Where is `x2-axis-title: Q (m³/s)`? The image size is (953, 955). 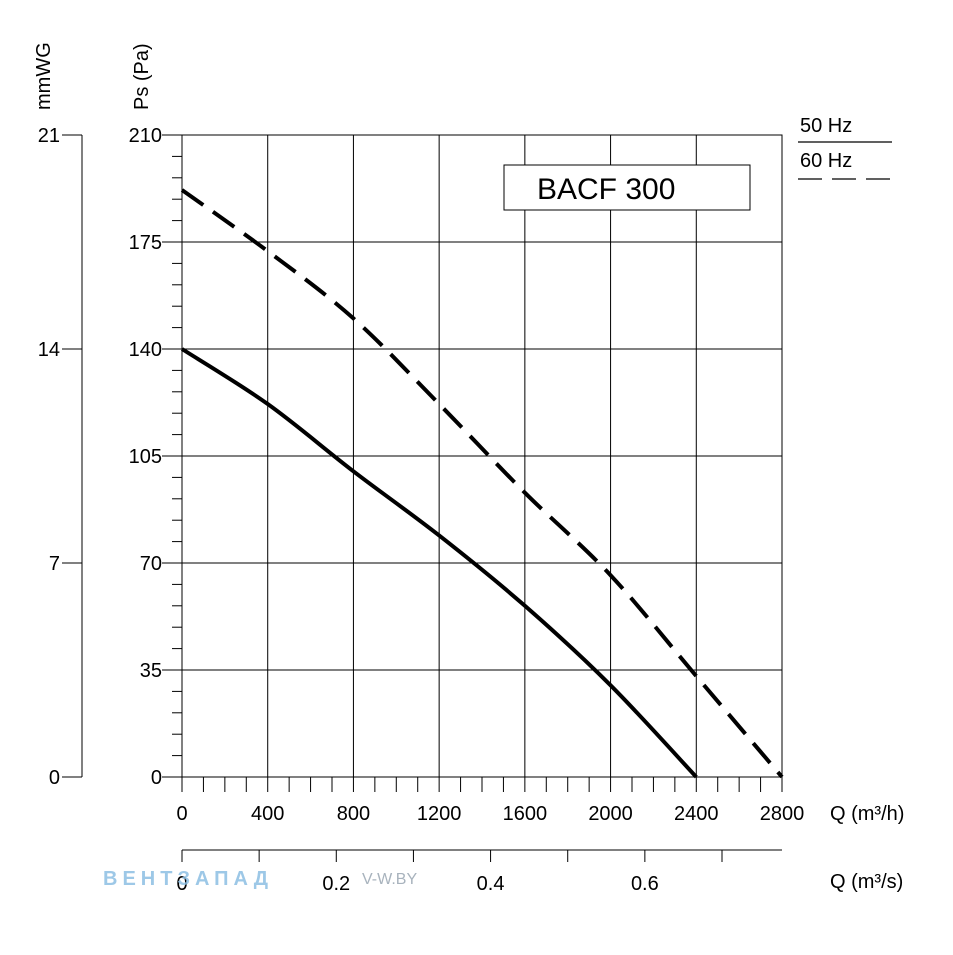
x2-axis-title: Q (m³/s) is located at coordinates (866, 882).